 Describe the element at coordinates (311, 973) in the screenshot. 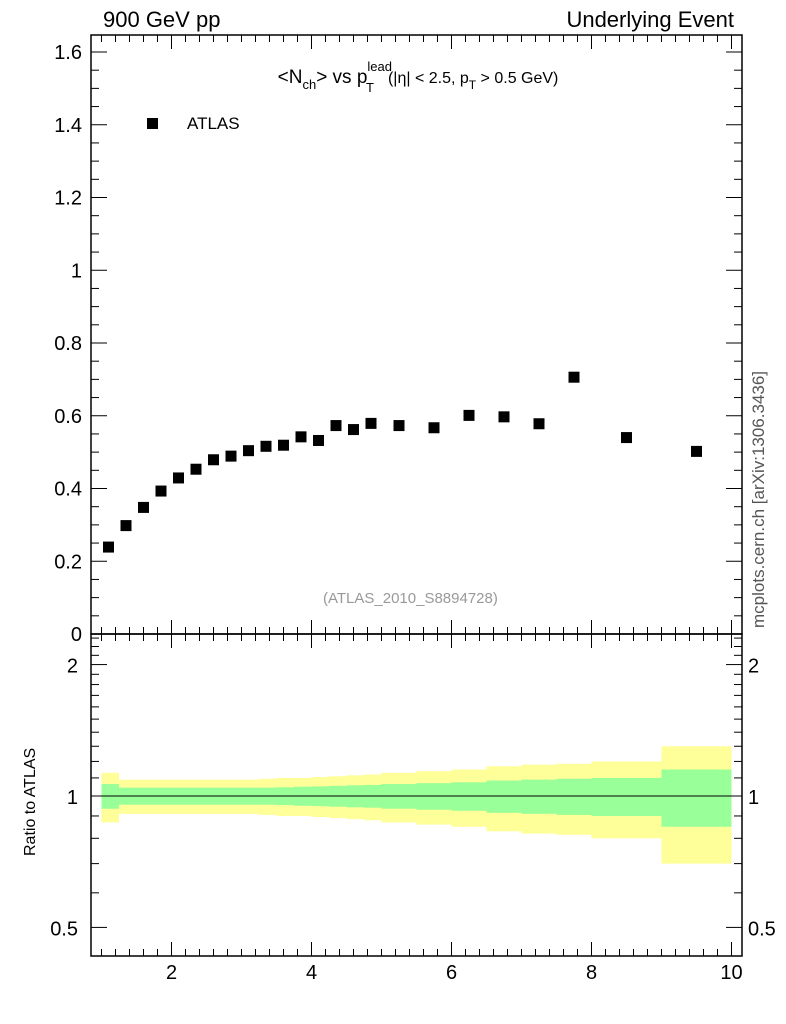

I see `x-tick-label: 4` at that location.